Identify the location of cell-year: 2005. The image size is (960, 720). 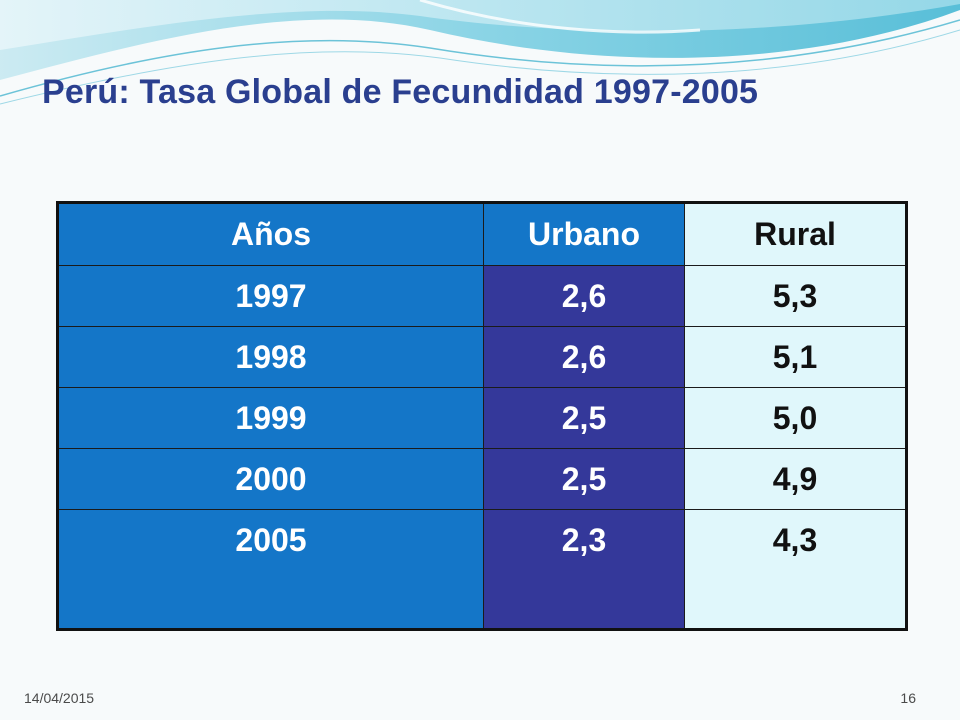
(270, 569).